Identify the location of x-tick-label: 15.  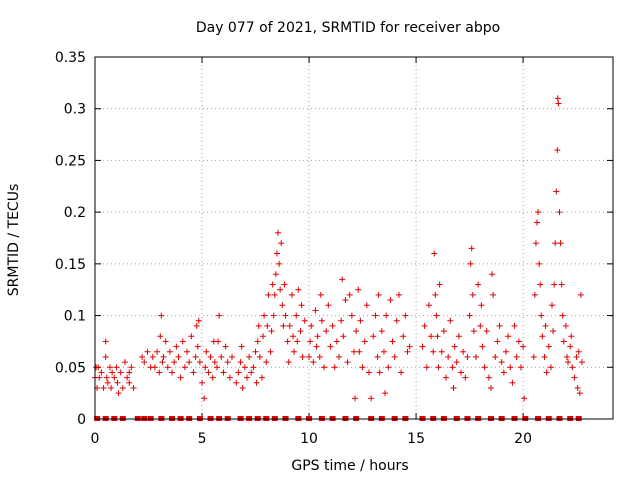
(416, 439).